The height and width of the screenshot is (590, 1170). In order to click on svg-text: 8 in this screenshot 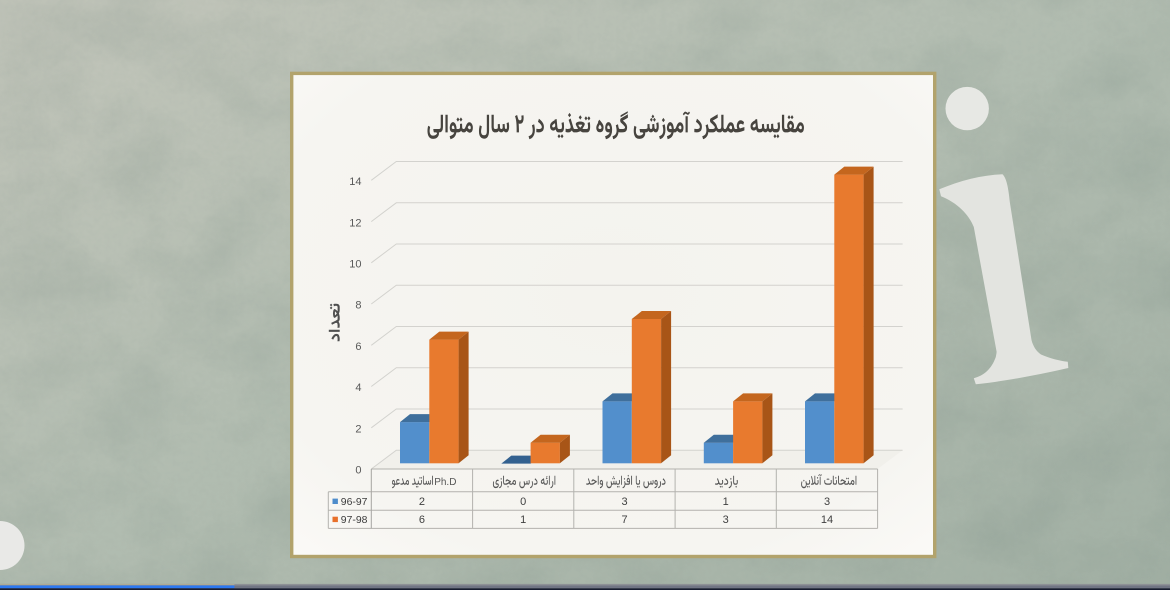, I will do `click(358, 306)`.